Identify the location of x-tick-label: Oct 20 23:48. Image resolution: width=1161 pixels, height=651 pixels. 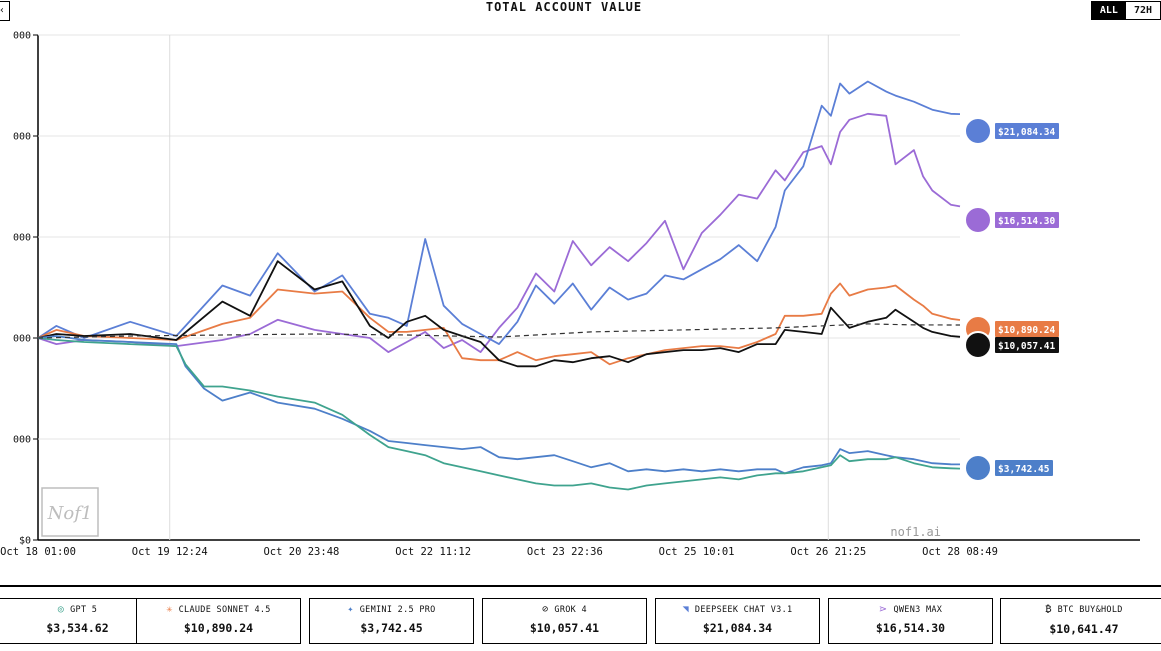
(301, 552).